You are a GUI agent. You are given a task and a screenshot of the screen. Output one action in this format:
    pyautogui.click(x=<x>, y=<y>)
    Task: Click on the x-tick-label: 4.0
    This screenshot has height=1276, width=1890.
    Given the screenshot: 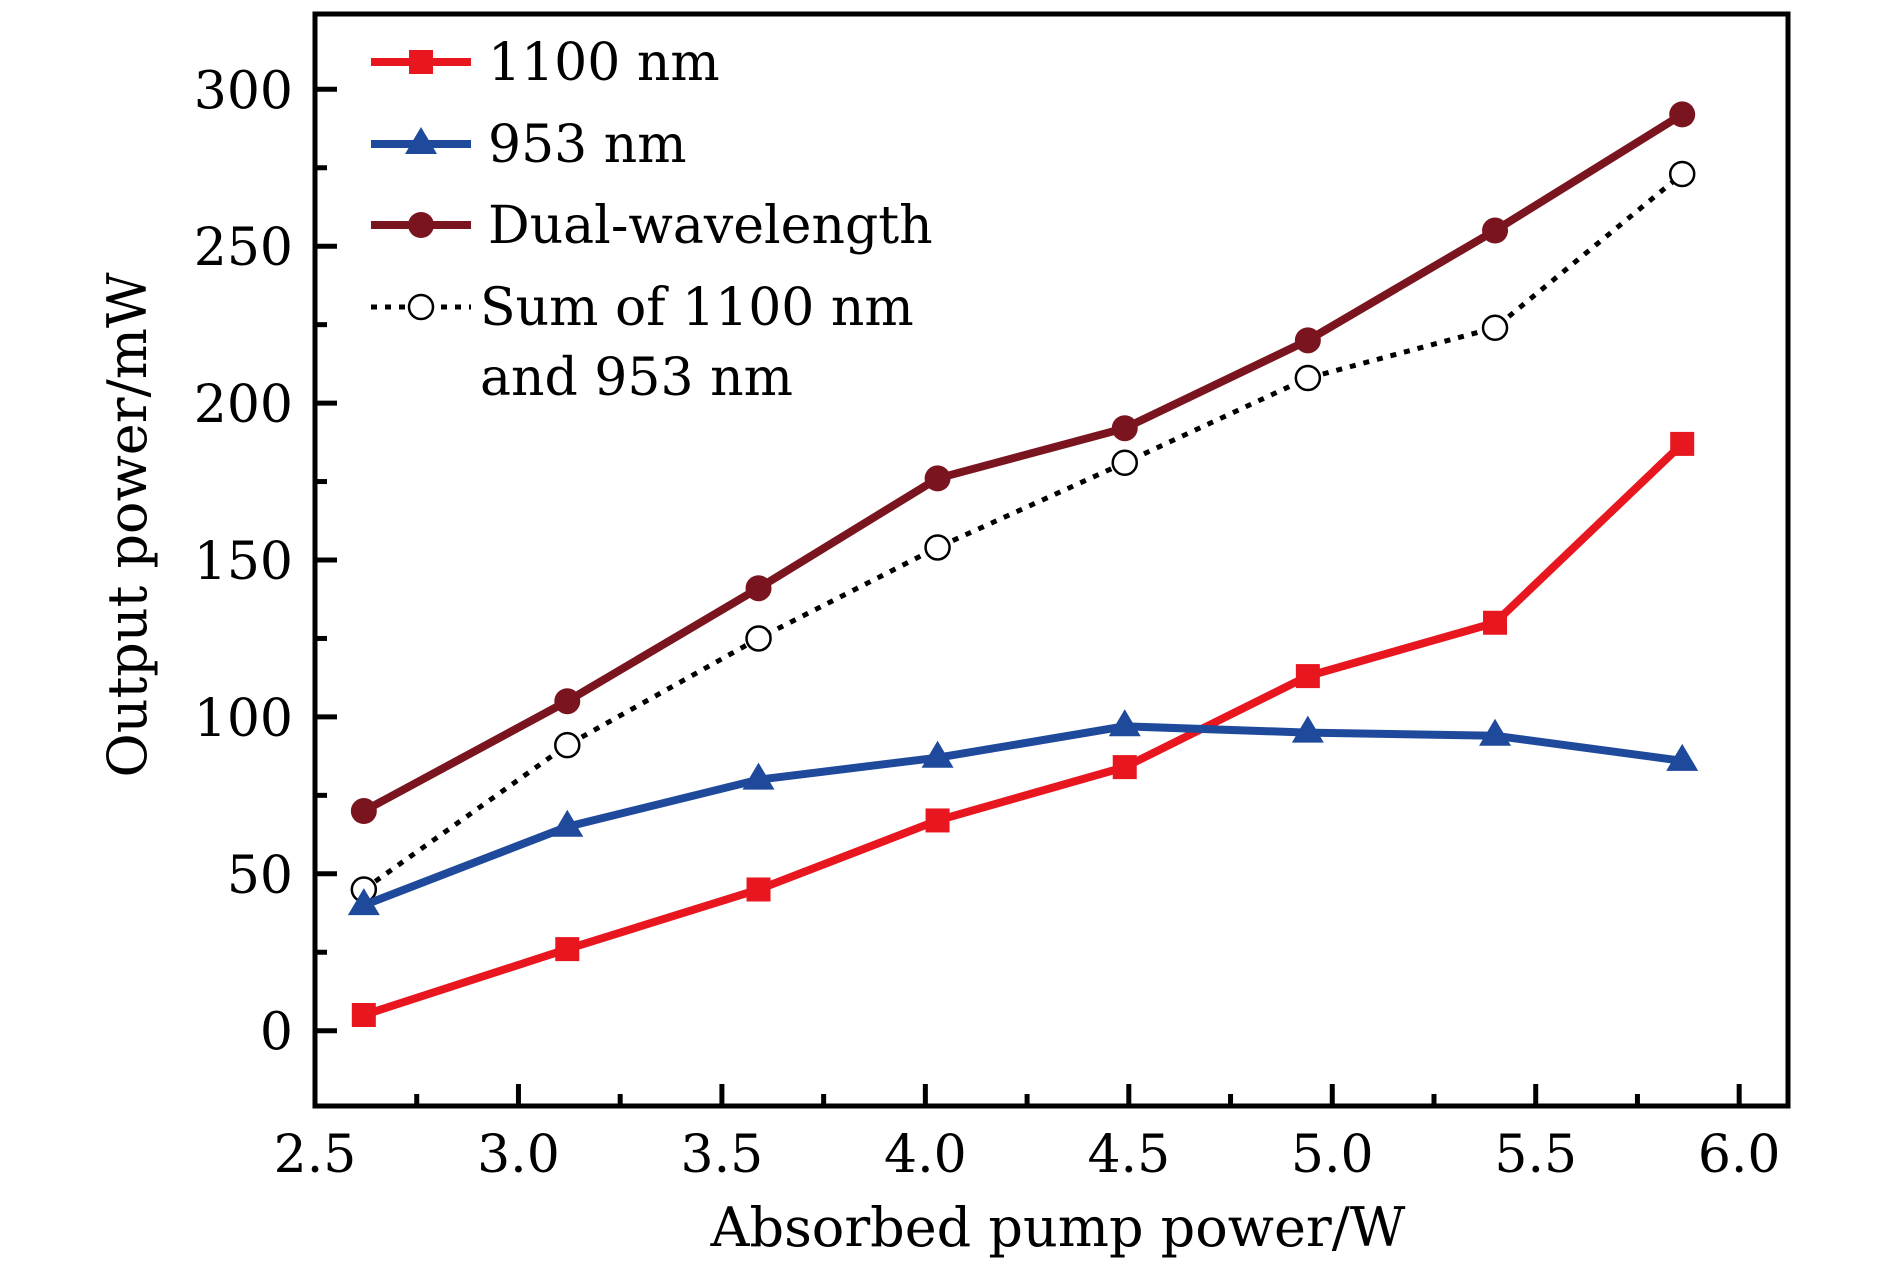 What is the action you would take?
    pyautogui.click(x=925, y=1155)
    